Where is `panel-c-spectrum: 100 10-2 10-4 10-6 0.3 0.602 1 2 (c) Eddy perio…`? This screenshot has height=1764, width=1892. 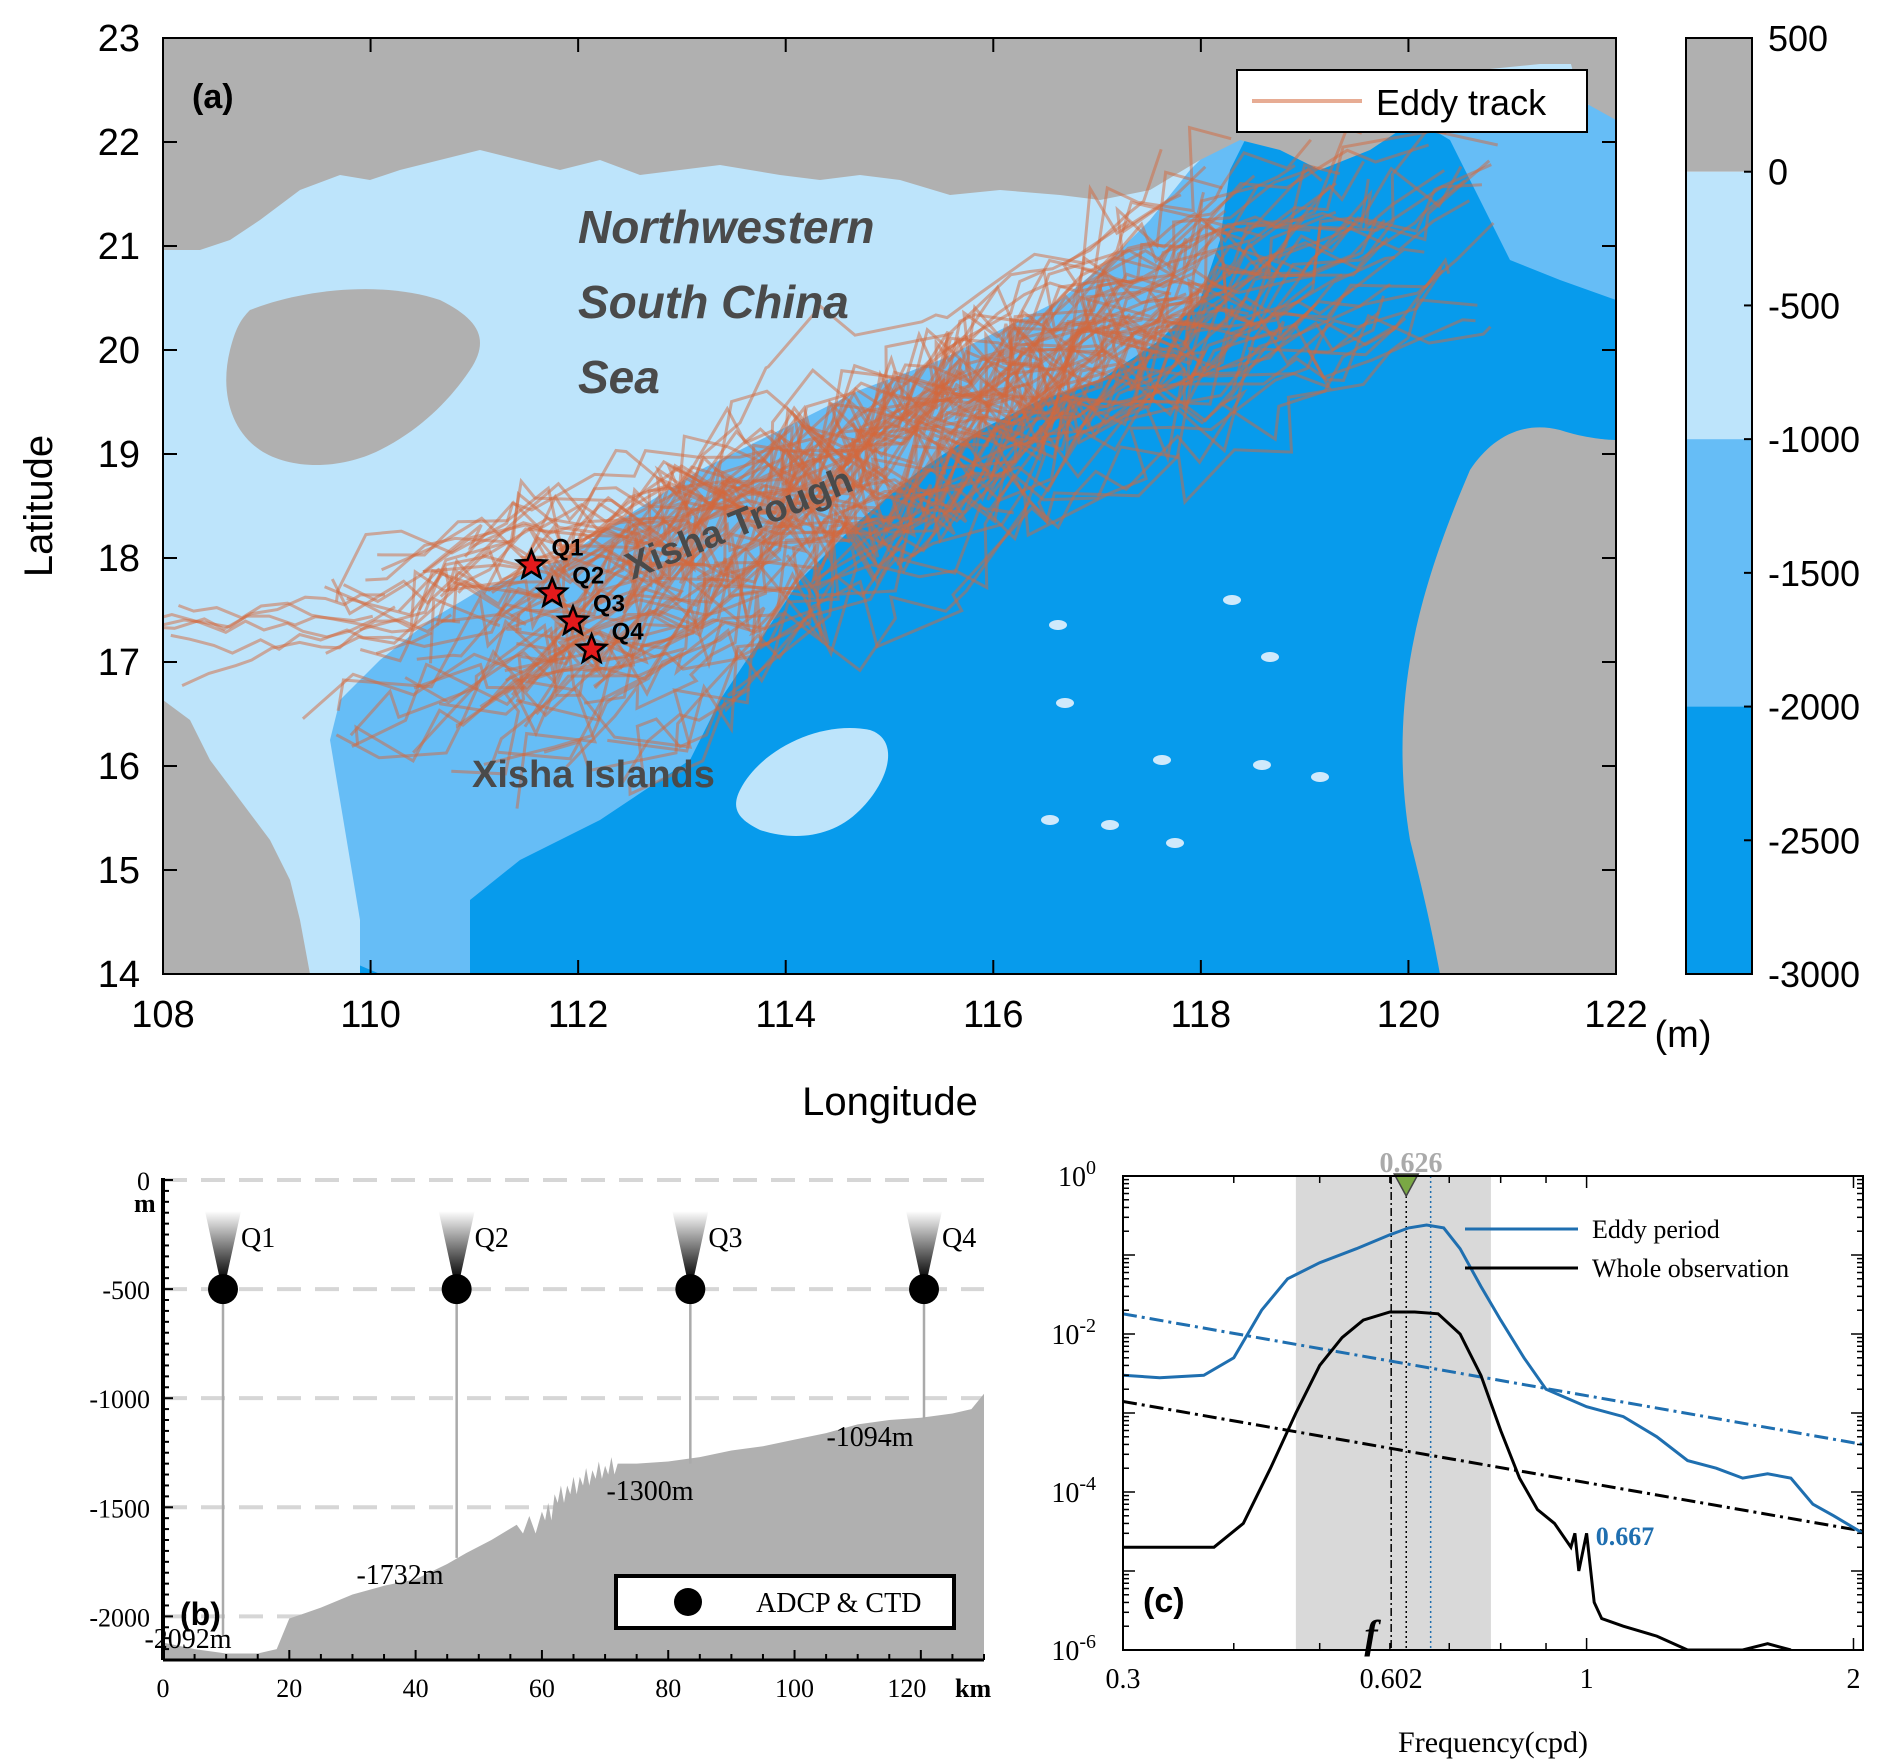 panel-c-spectrum: 100 10-2 10-4 10-6 0.3 0.602 1 2 (c) Eddy perio… is located at coordinates (1457, 1453).